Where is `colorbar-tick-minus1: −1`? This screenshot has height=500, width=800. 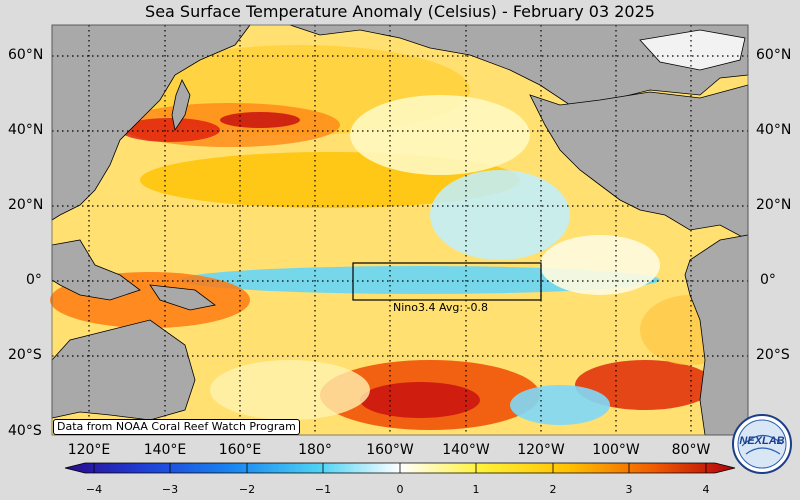 colorbar-tick-minus1: −1 is located at coordinates (323, 489).